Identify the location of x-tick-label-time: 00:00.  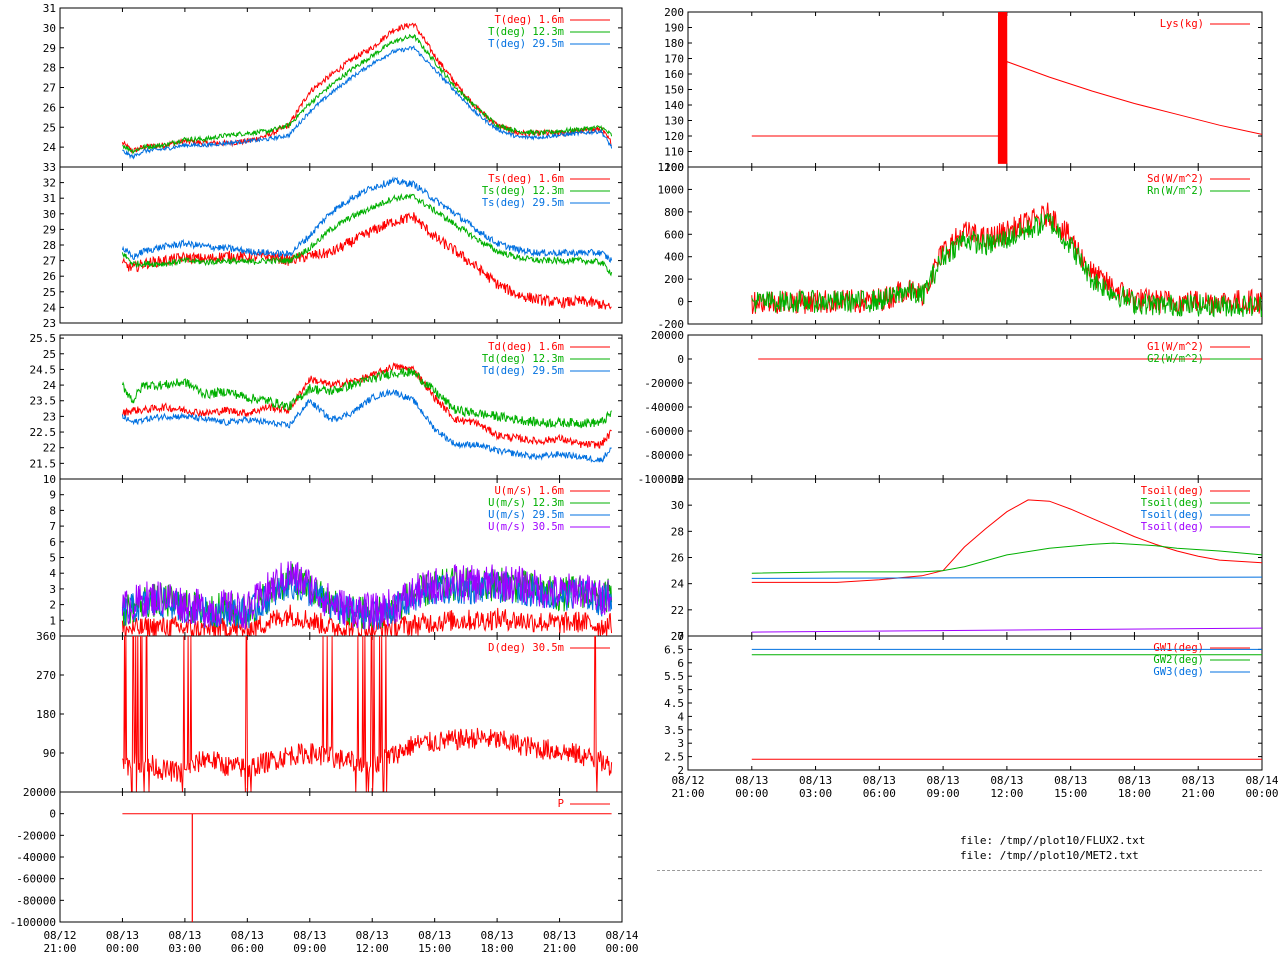
(1261, 793).